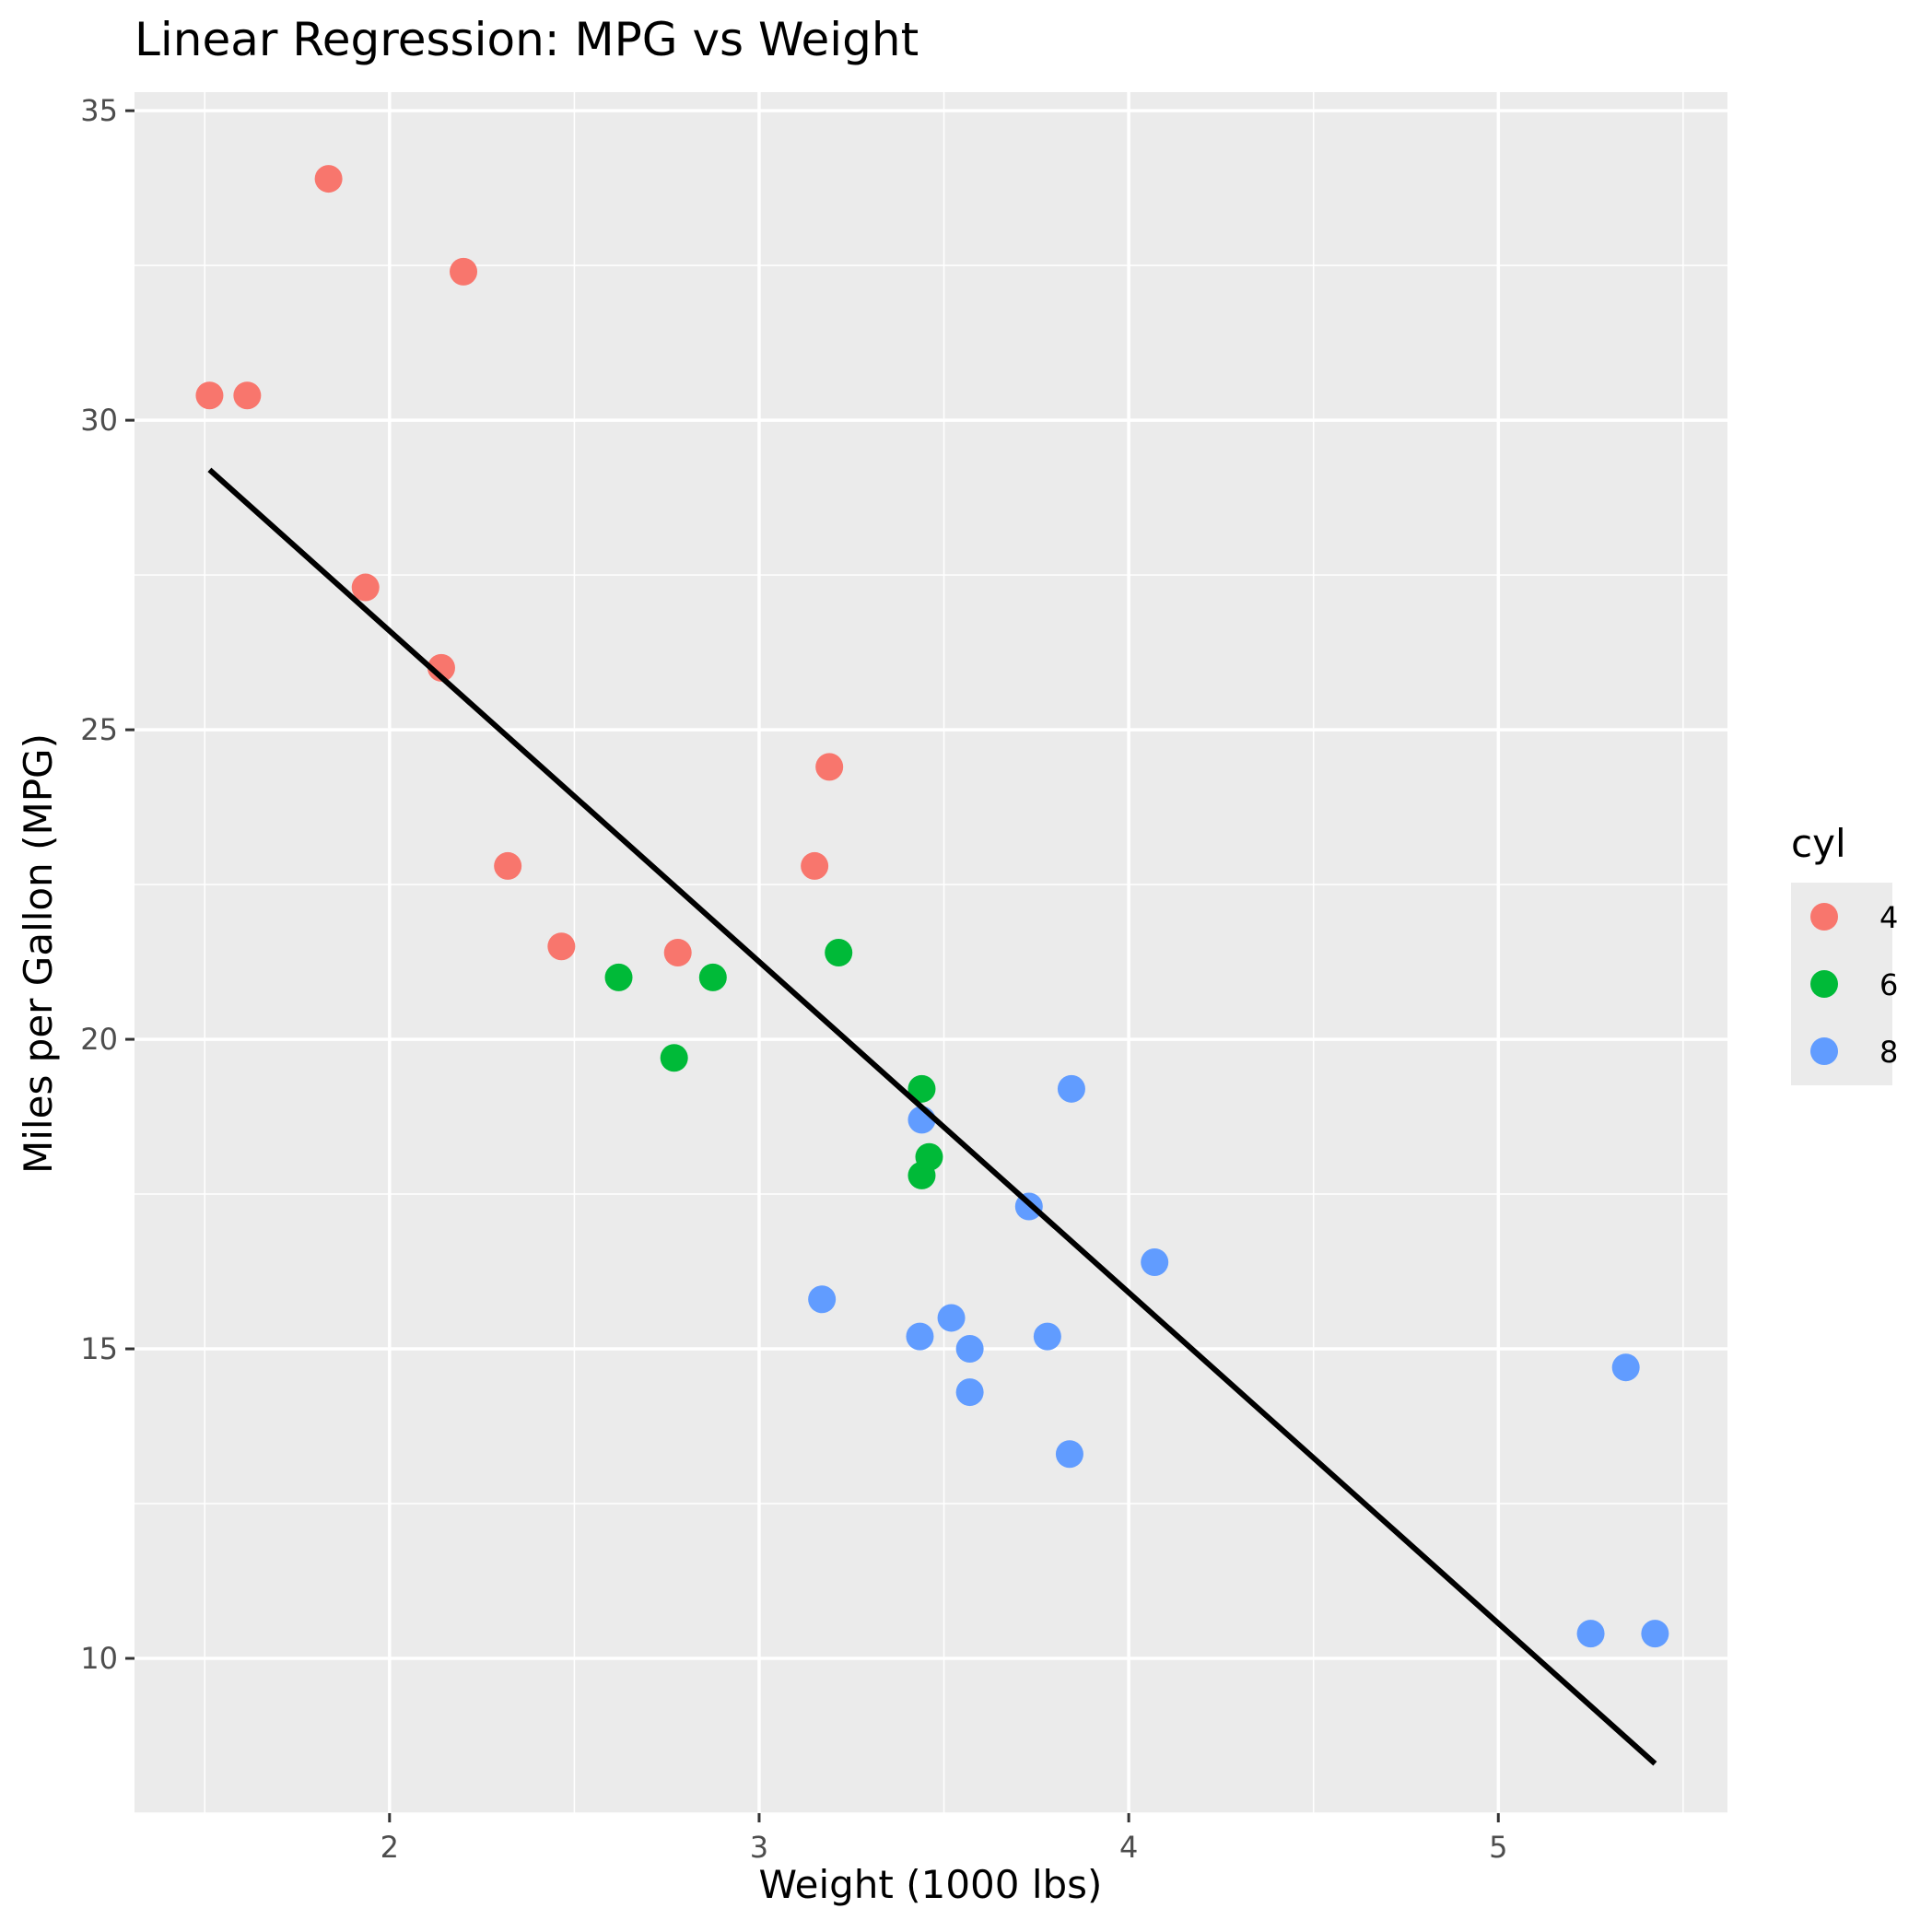  What do you see at coordinates (759, 1847) in the screenshot?
I see `x-tick-label: 3` at bounding box center [759, 1847].